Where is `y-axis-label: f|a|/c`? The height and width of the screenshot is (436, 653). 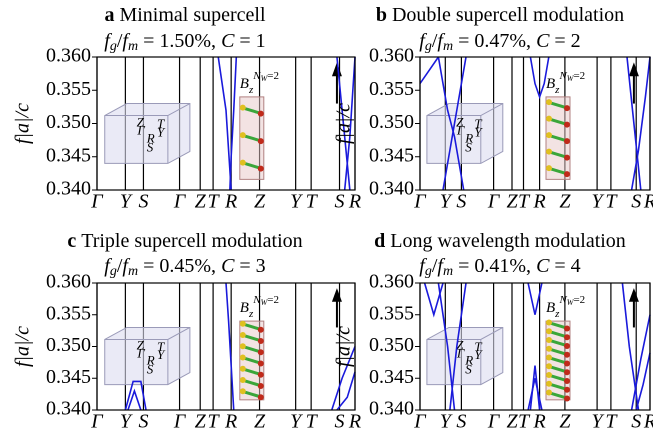 y-axis-label: f|a|/c is located at coordinates (344, 346).